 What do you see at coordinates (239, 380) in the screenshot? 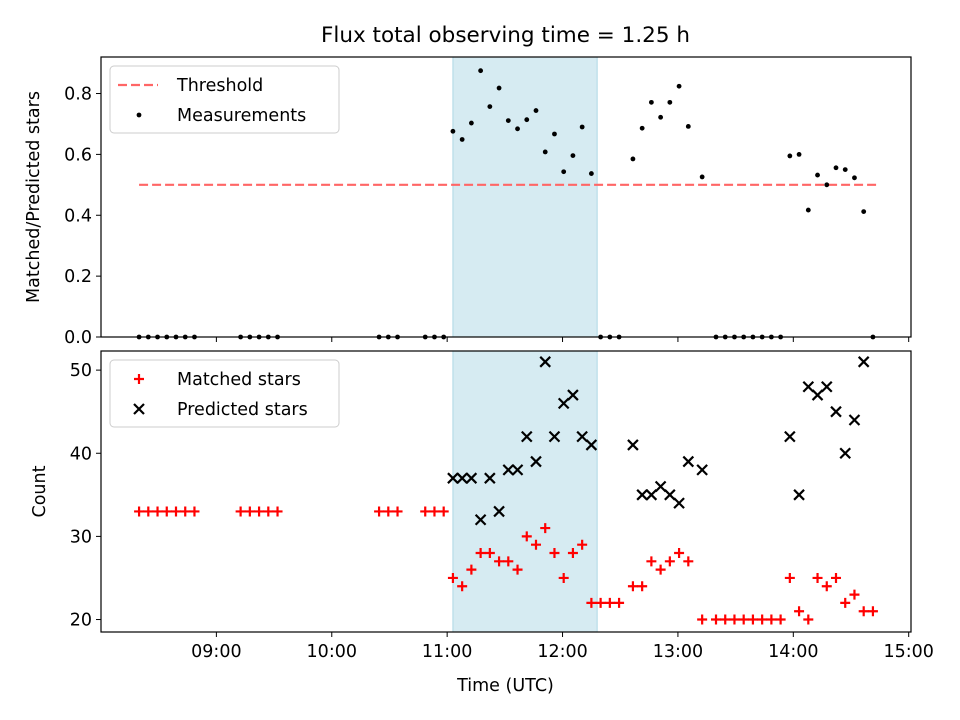
I see `legend-label: Matched stars` at bounding box center [239, 380].